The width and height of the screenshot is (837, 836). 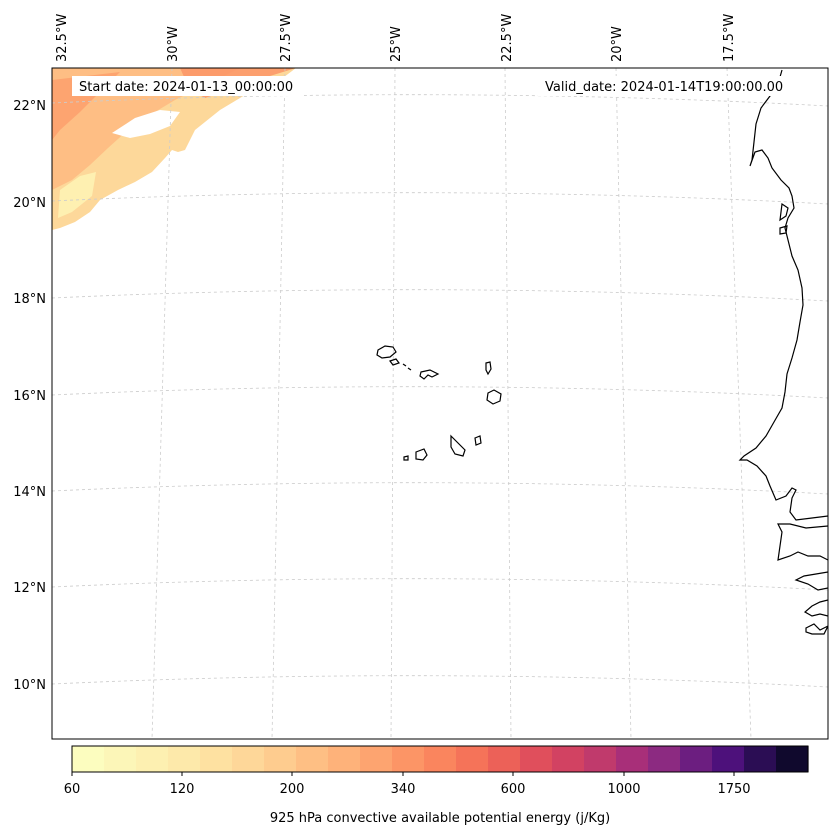 What do you see at coordinates (617, 44) in the screenshot?
I see `lon-label-20w: 20°W` at bounding box center [617, 44].